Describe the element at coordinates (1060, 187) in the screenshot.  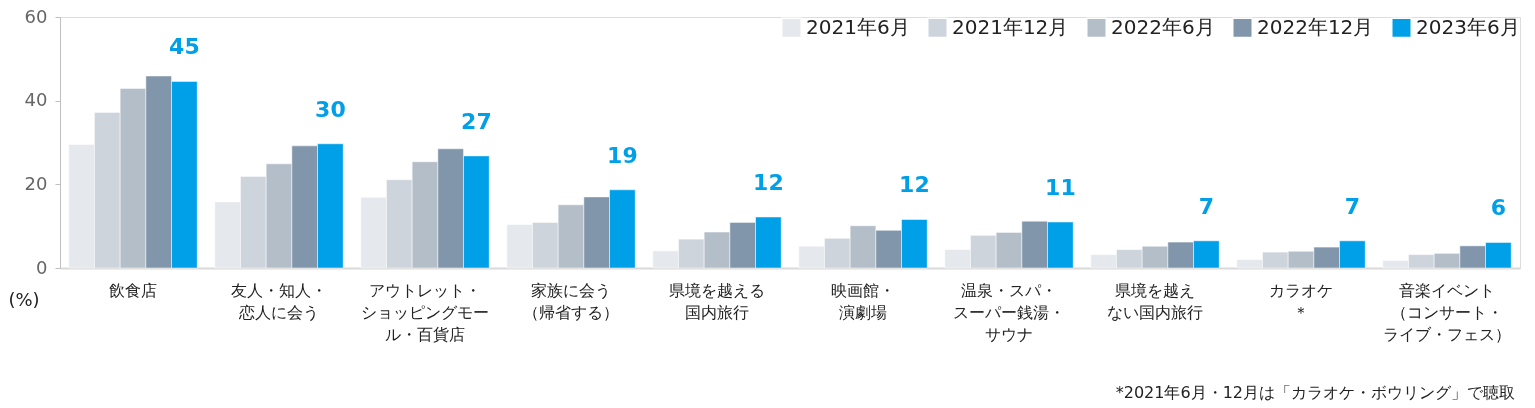
I see `data-label: 11` at that location.